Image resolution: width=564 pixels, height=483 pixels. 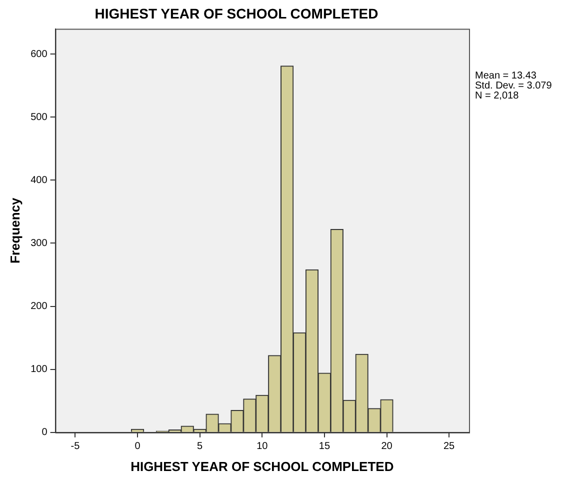 What do you see at coordinates (45, 432) in the screenshot?
I see `y-tick-label: 0` at bounding box center [45, 432].